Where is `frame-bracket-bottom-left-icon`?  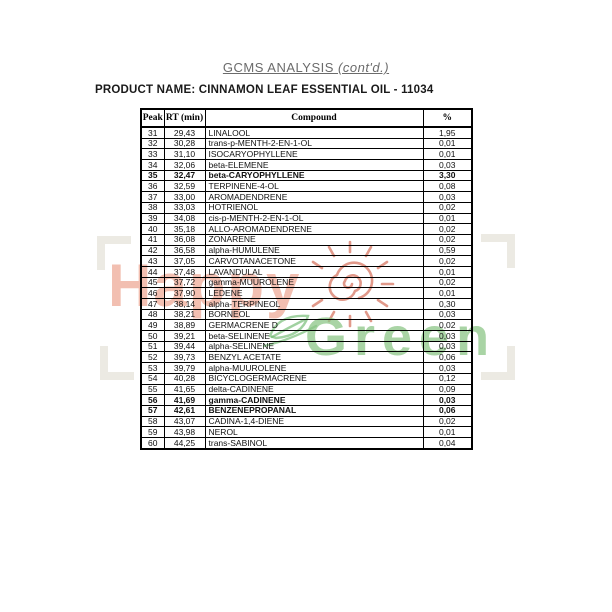
frame-bracket-bottom-left-icon is located at coordinates (117, 363).